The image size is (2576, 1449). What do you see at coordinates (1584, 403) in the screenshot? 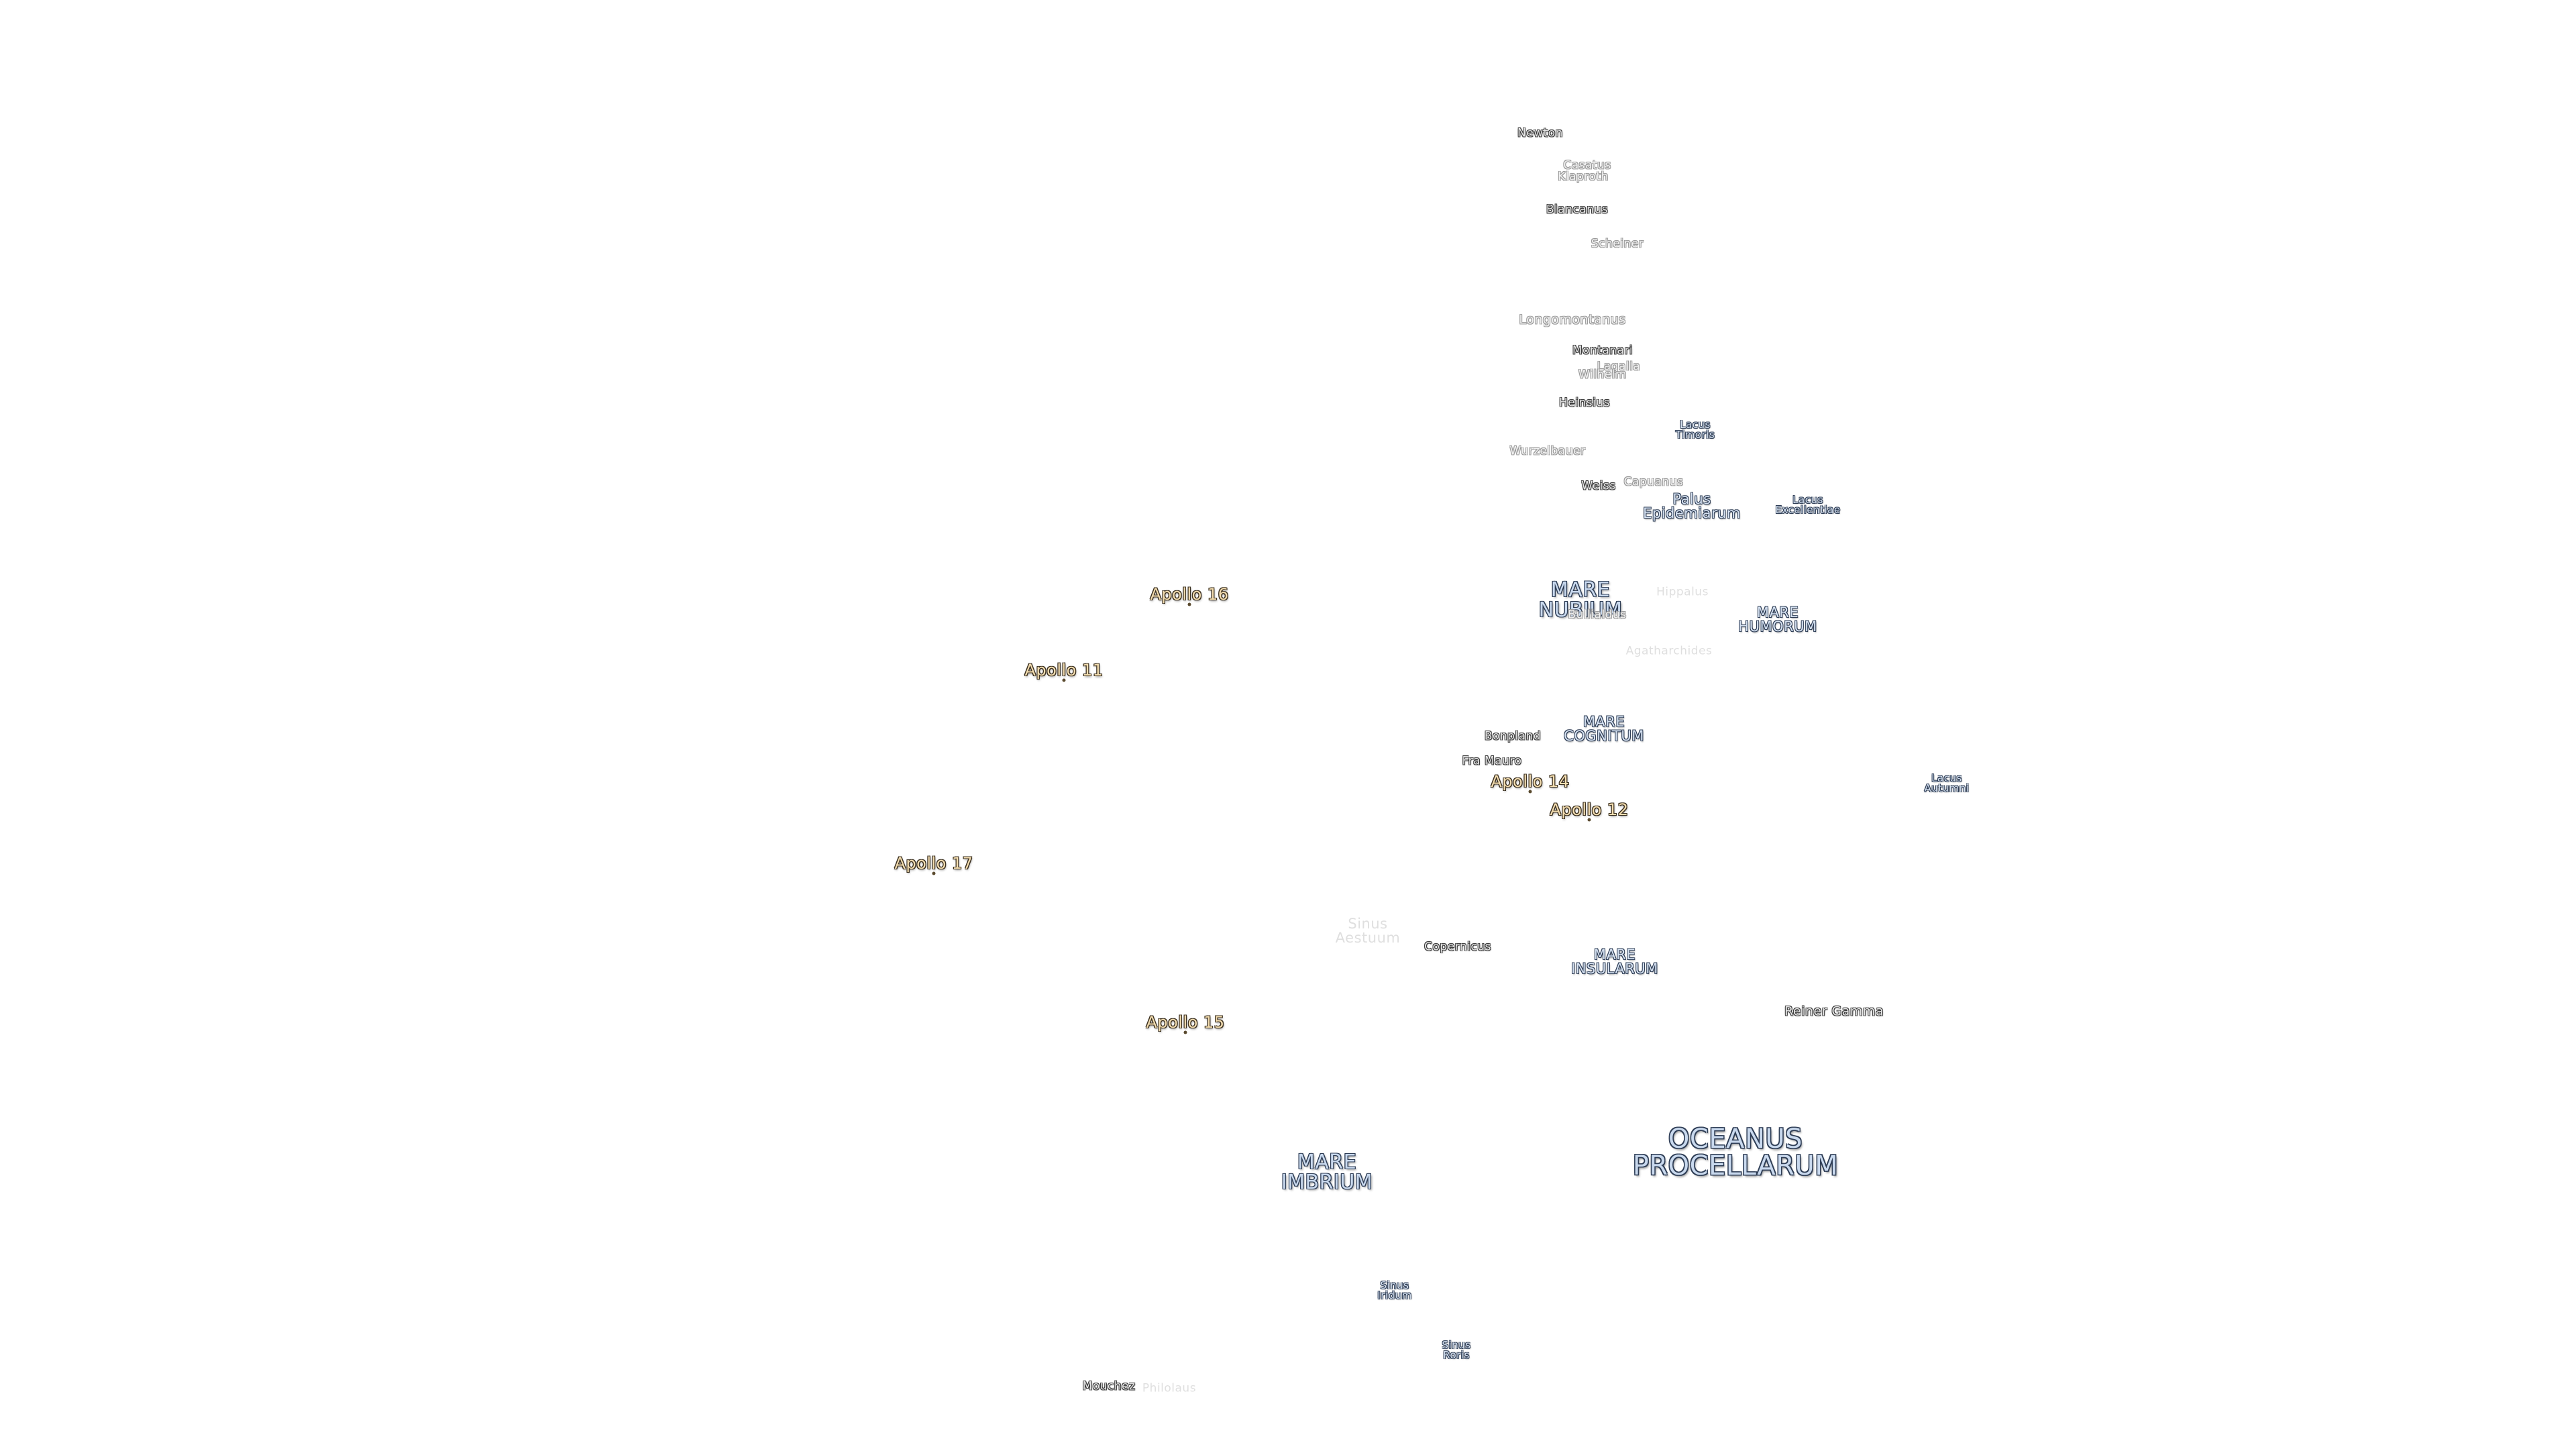
I see `label-crater-heinsius: Heinsius` at bounding box center [1584, 403].